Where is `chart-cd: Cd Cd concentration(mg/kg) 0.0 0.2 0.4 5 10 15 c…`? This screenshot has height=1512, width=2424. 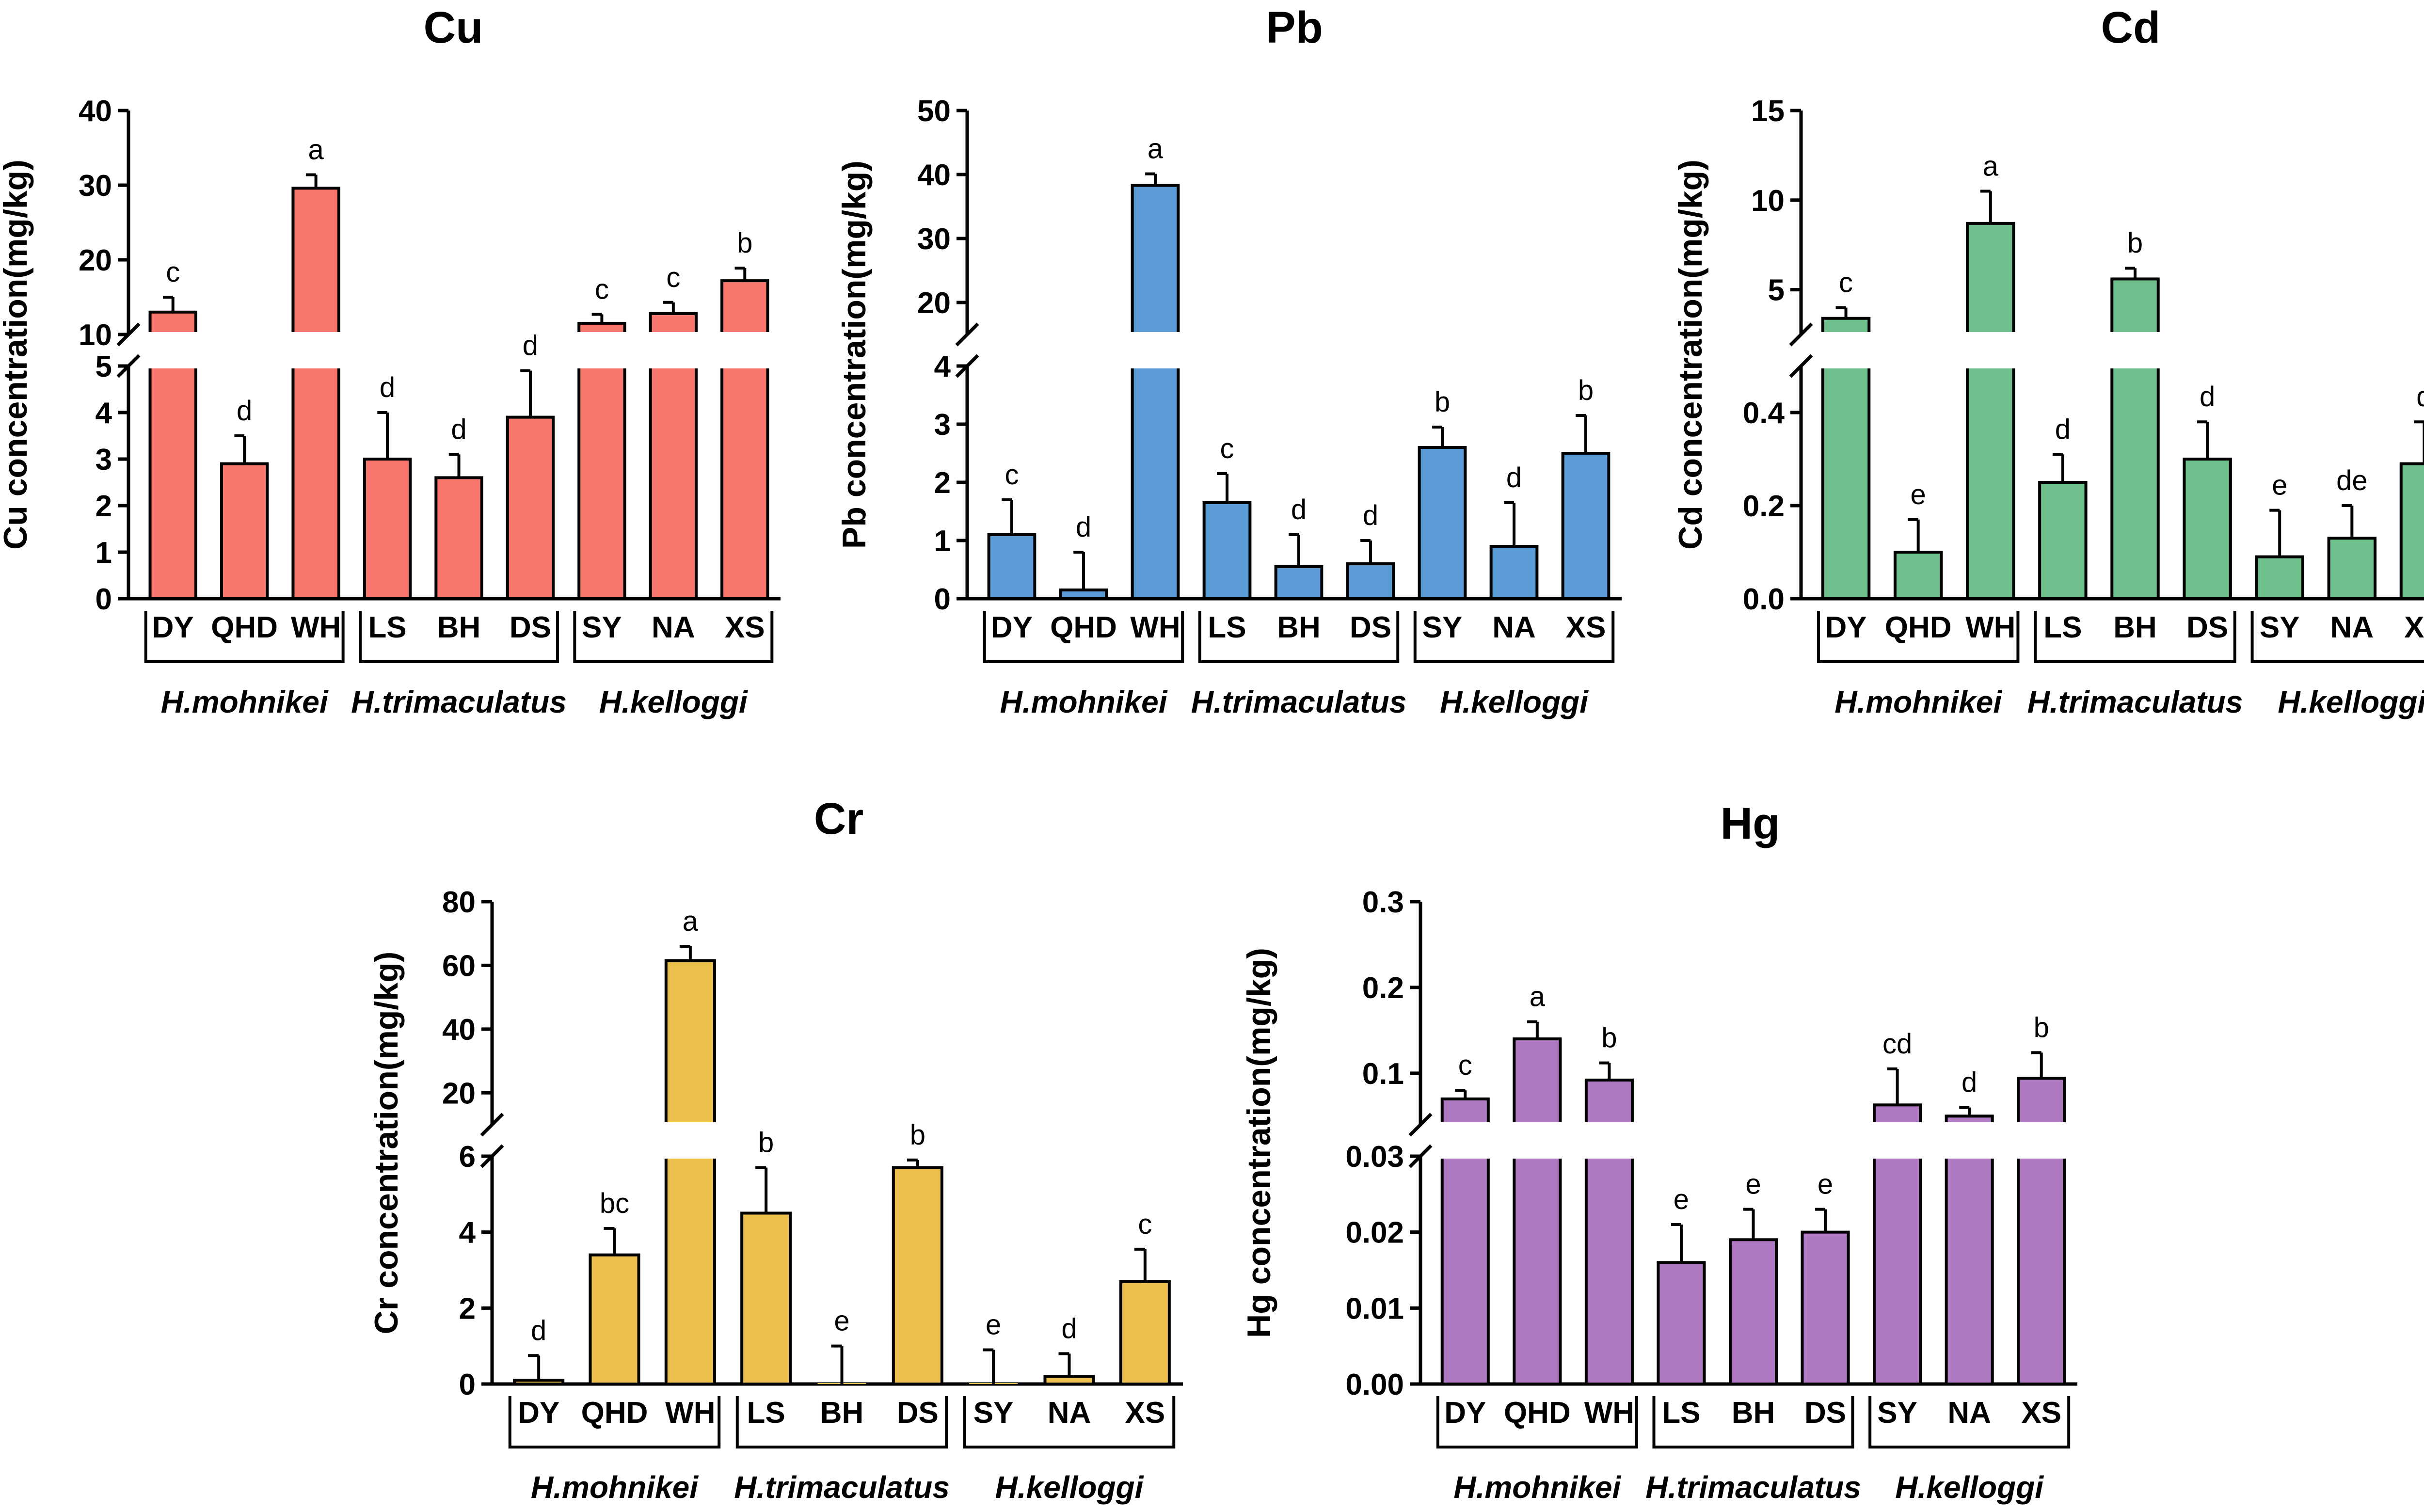 chart-cd: Cd Cd concentration(mg/kg) 0.0 0.2 0.4 5 10 15 c… is located at coordinates (2048, 361).